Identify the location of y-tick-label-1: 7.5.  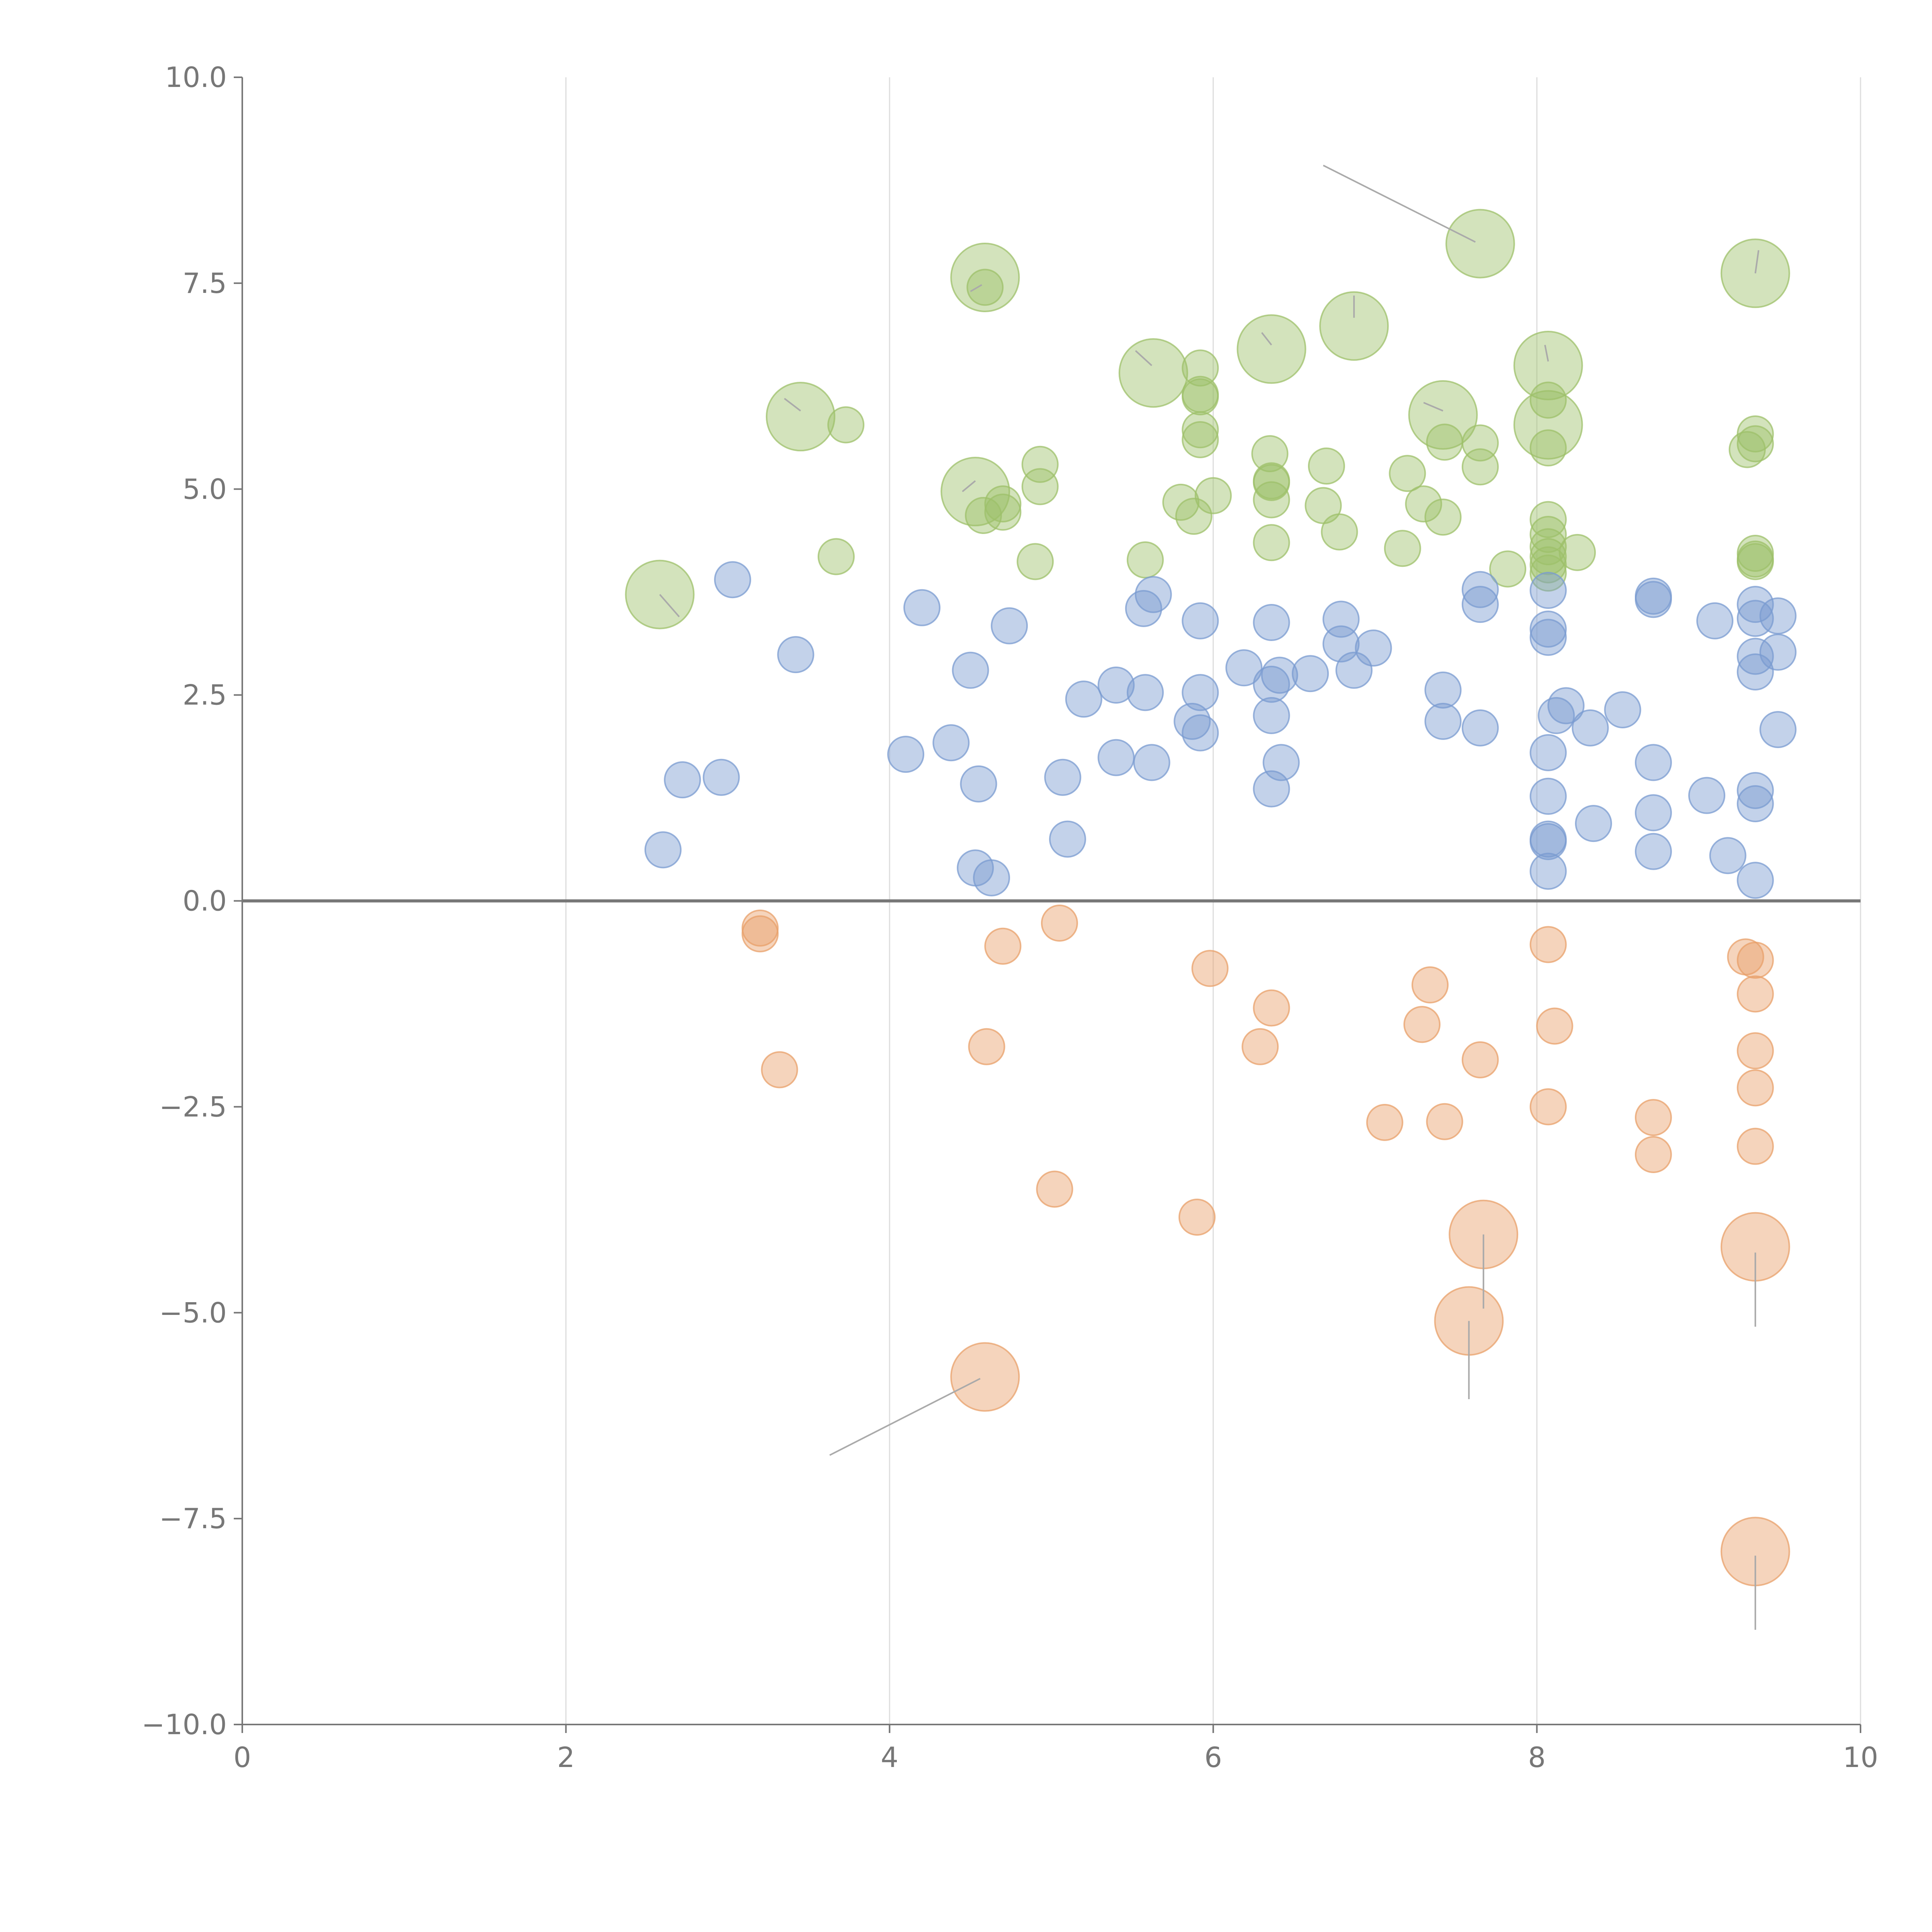
(205, 283).